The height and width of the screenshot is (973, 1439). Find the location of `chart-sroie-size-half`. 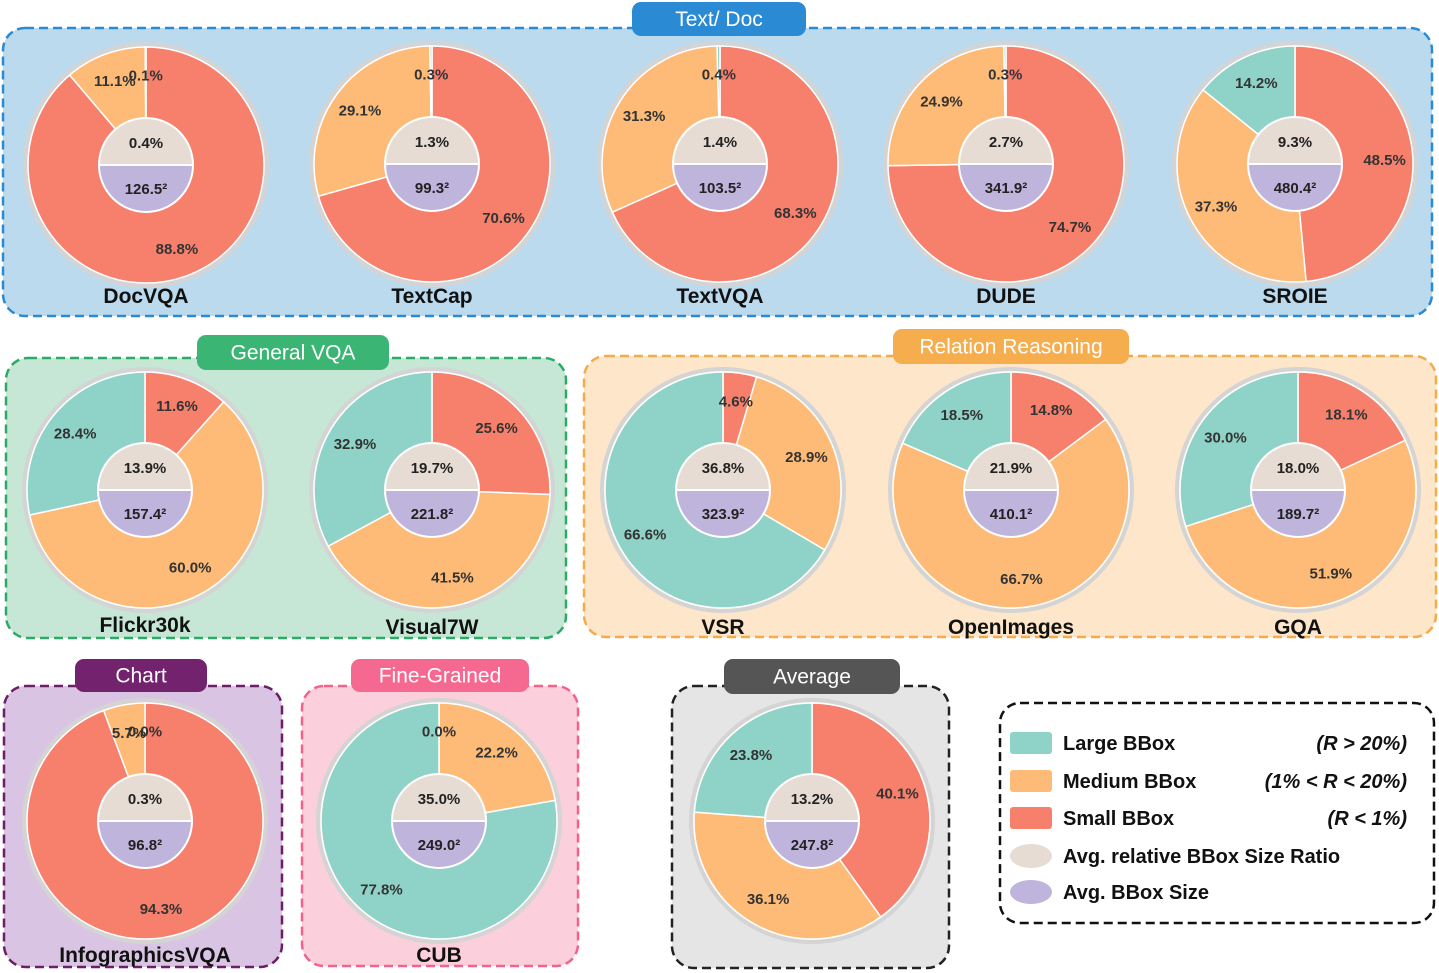

chart-sroie-size-half is located at coordinates (1295, 187).